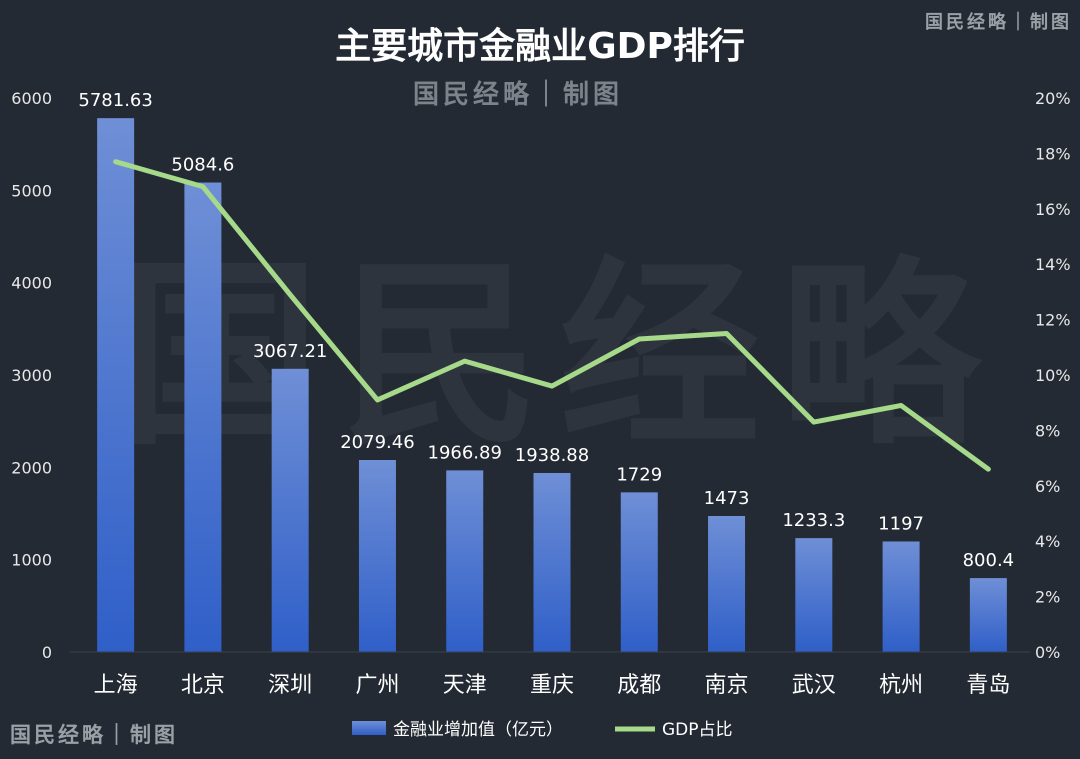 The width and height of the screenshot is (1080, 759). I want to click on left-y-axis: 0 1000 2000 3000 4000 5000 6000, so click(31, 375).